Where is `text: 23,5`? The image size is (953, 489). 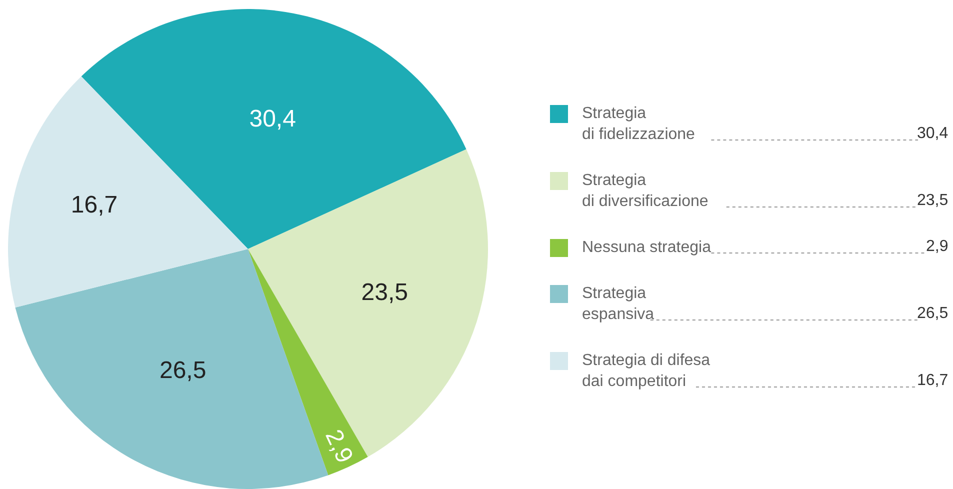 text: 23,5 is located at coordinates (932, 200).